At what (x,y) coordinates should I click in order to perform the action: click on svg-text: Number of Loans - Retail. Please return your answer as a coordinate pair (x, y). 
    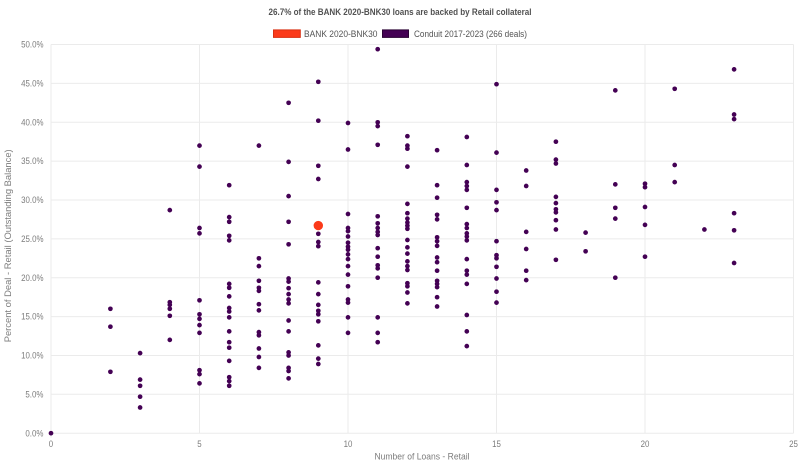
    Looking at the image, I should click on (422, 457).